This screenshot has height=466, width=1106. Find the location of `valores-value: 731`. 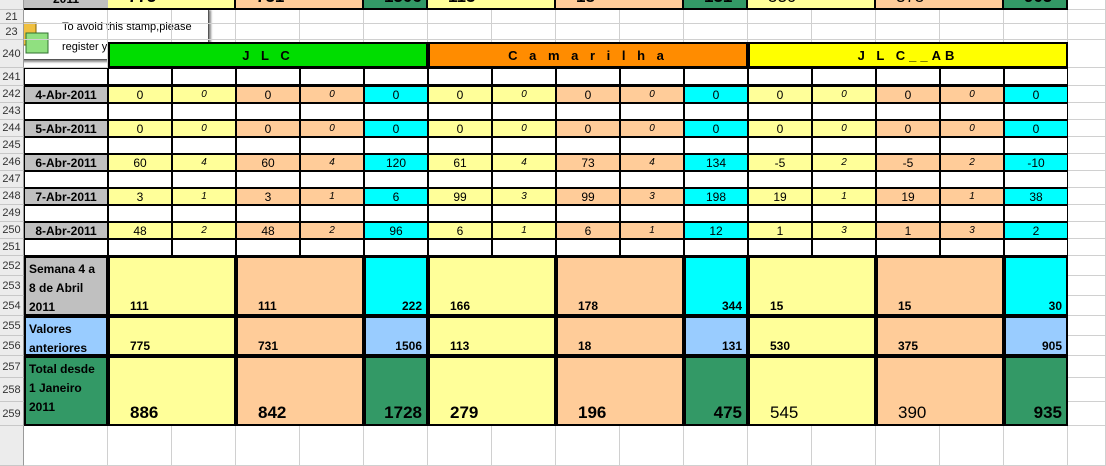

valores-value: 731 is located at coordinates (300, 336).